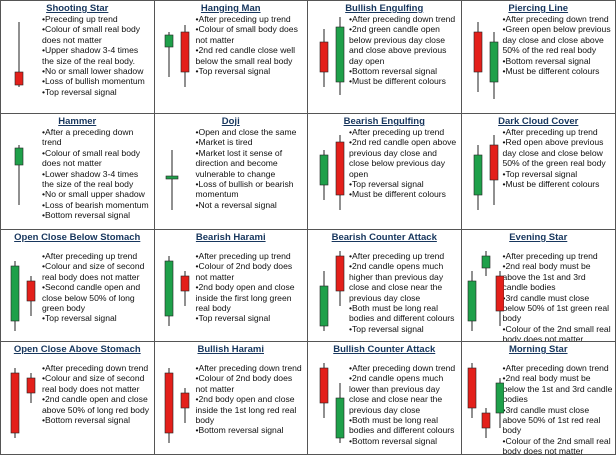 The image size is (616, 455). I want to click on note-line: •Preceding up trend, so click(80, 19).